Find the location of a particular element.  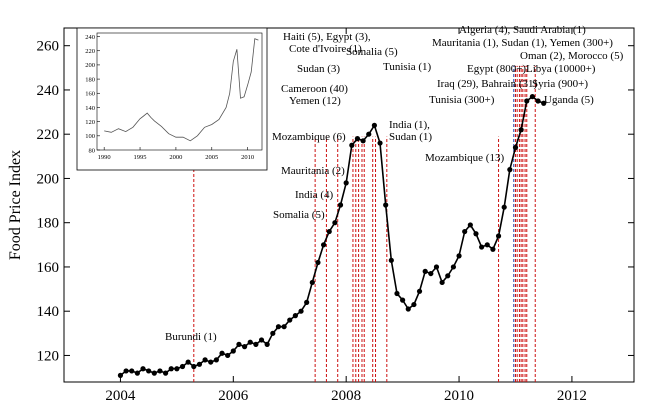

protest-annotation: Uganda (5) is located at coordinates (569, 100).